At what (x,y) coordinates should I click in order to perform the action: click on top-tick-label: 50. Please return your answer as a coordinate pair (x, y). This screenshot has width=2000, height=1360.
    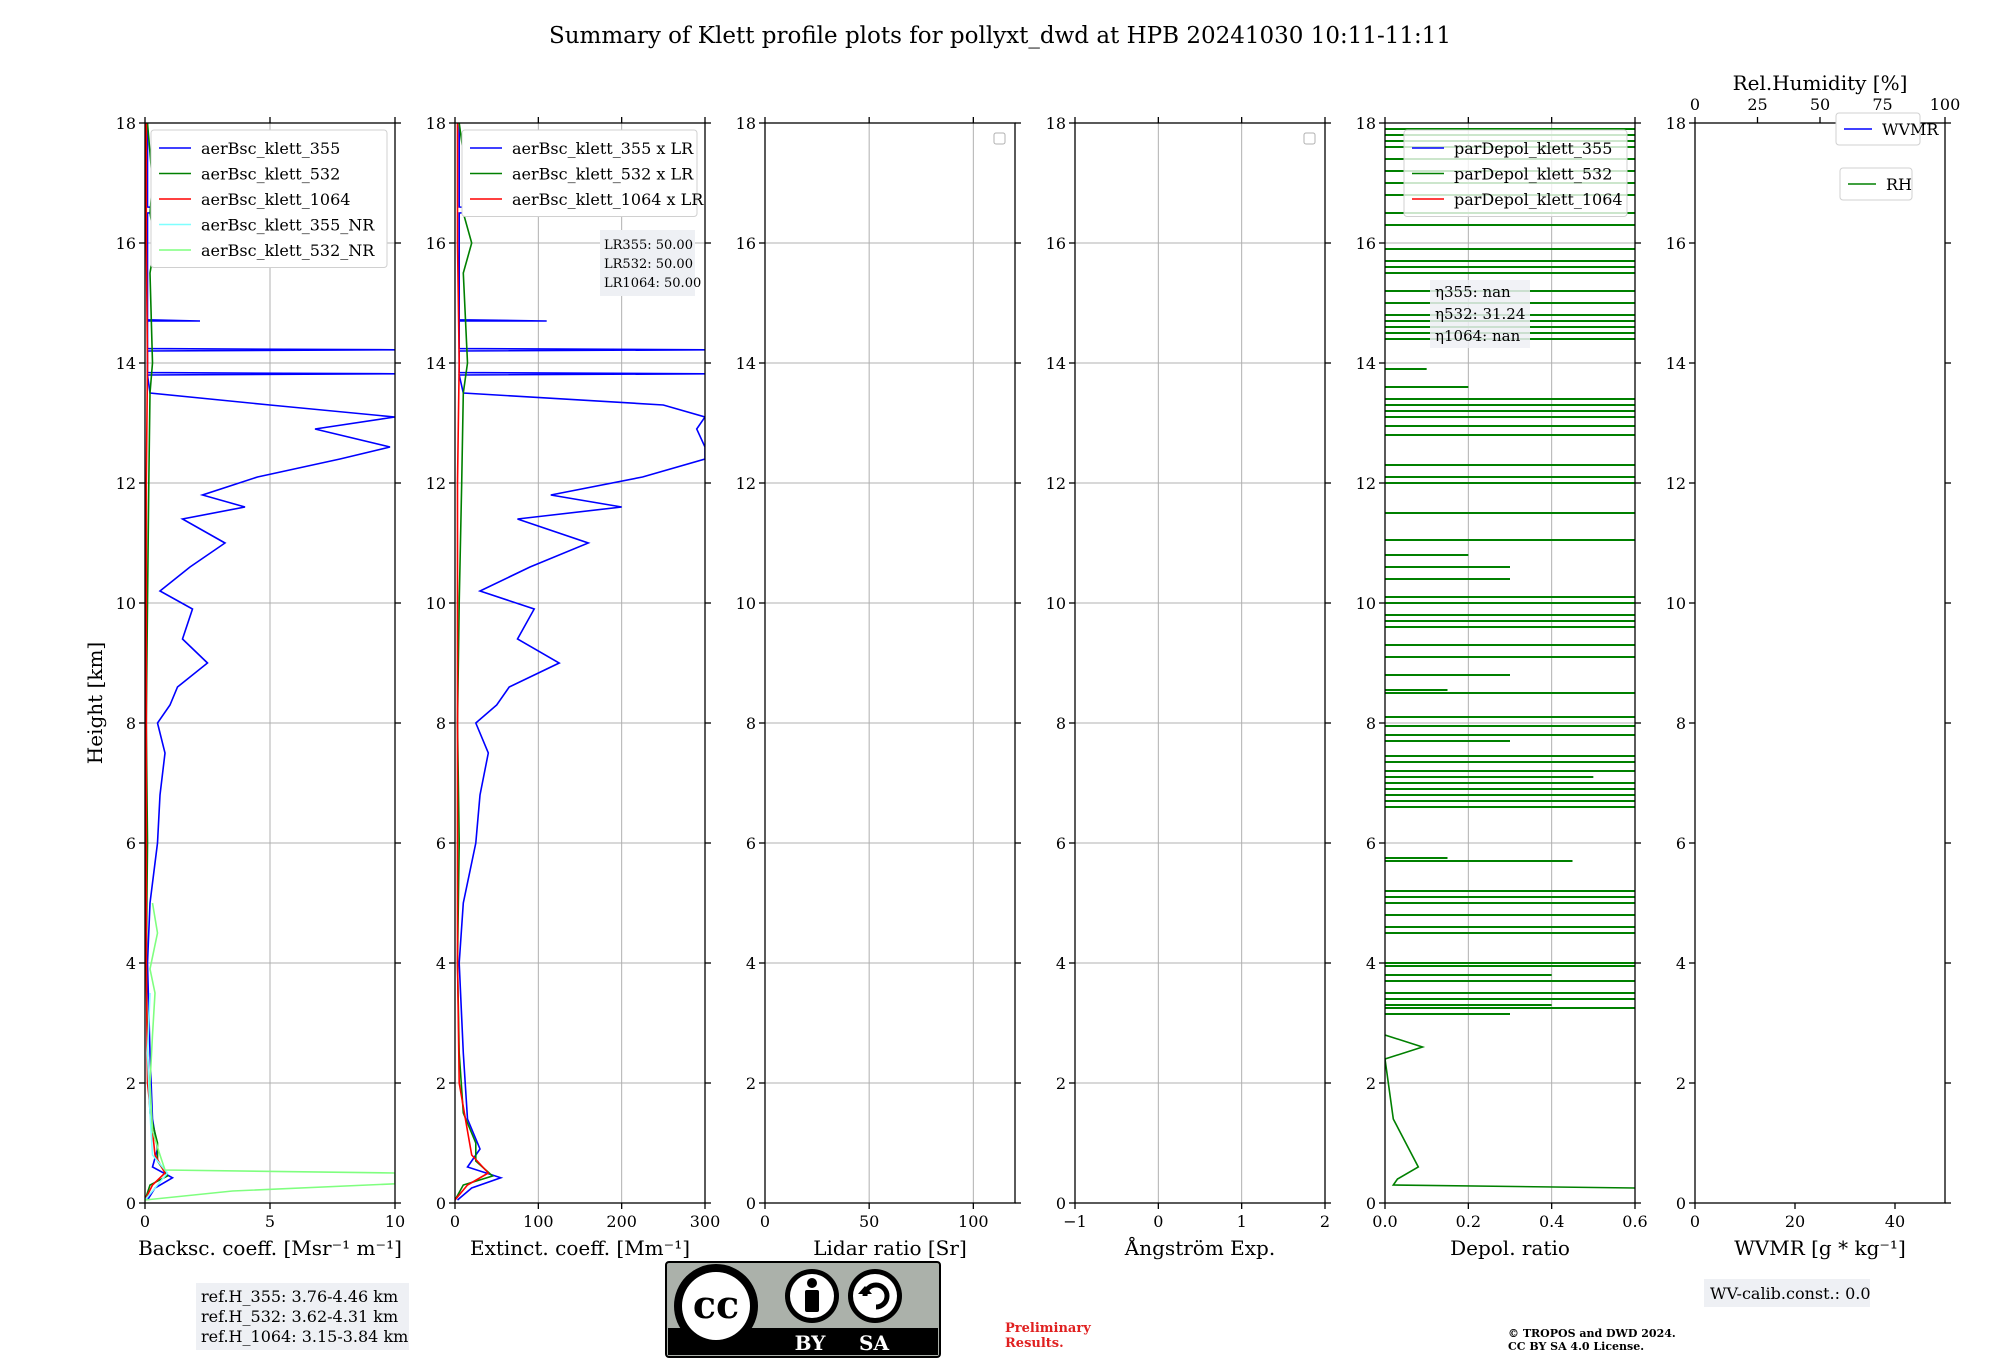
    Looking at the image, I should click on (1820, 104).